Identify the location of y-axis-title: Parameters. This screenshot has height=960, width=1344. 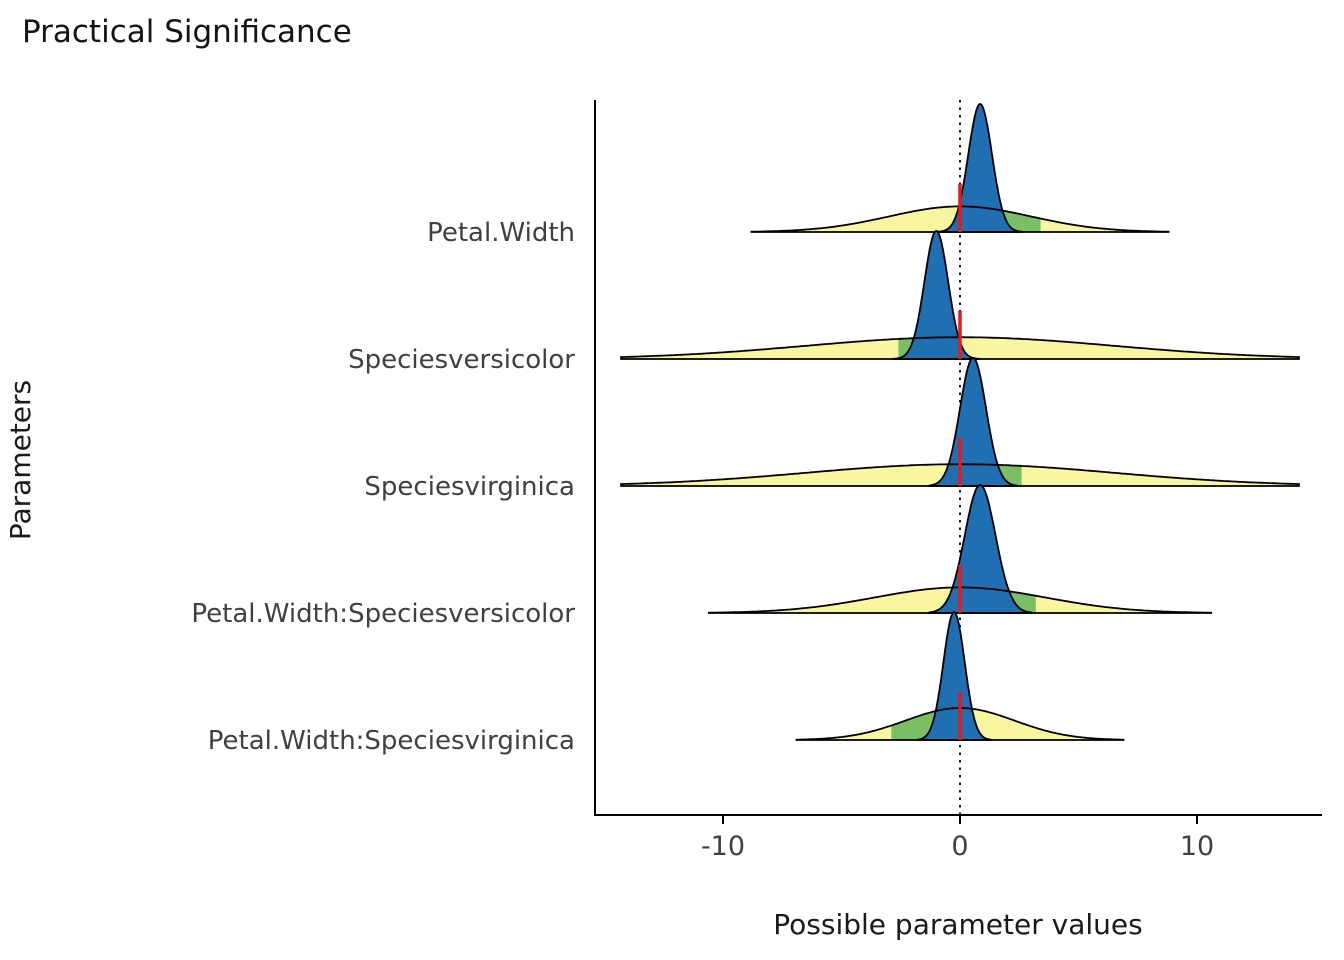
(20, 460).